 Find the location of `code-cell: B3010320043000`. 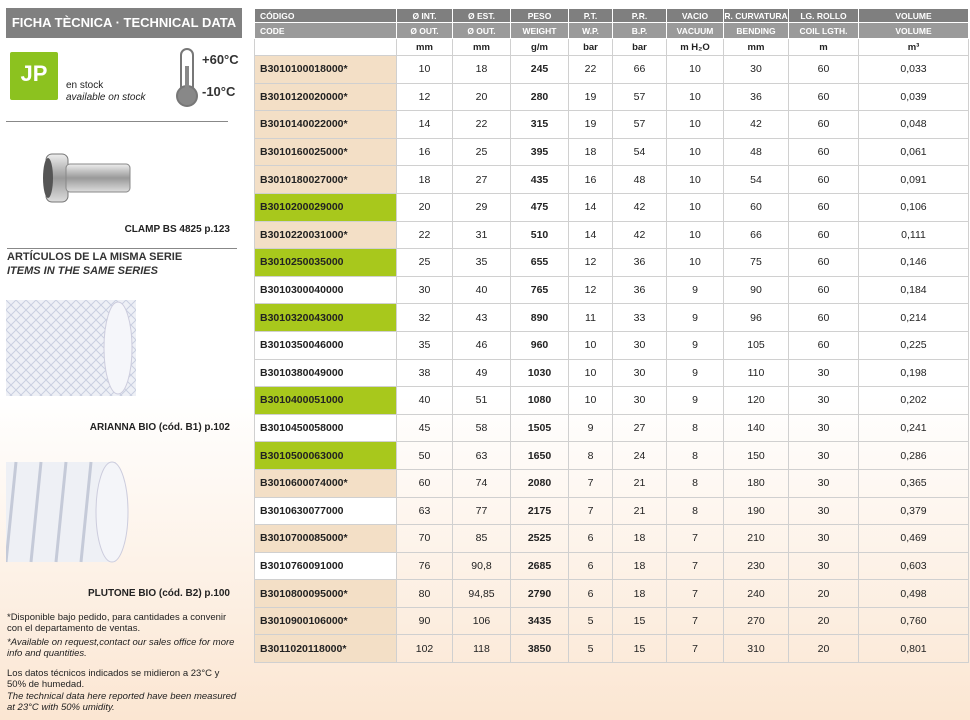

code-cell: B3010320043000 is located at coordinates (325, 317).